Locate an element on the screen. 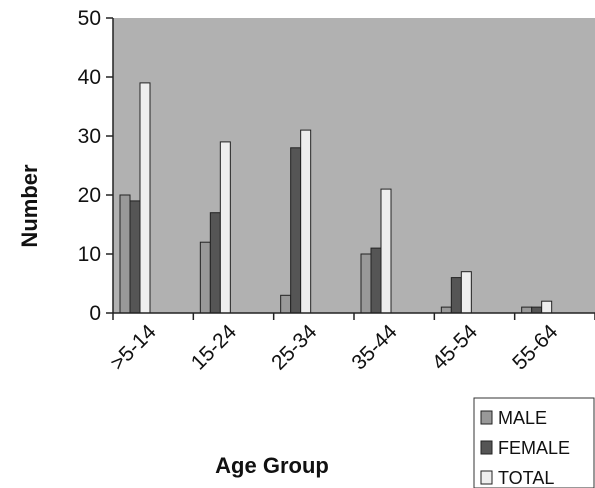  legend-box is located at coordinates (534, 442).